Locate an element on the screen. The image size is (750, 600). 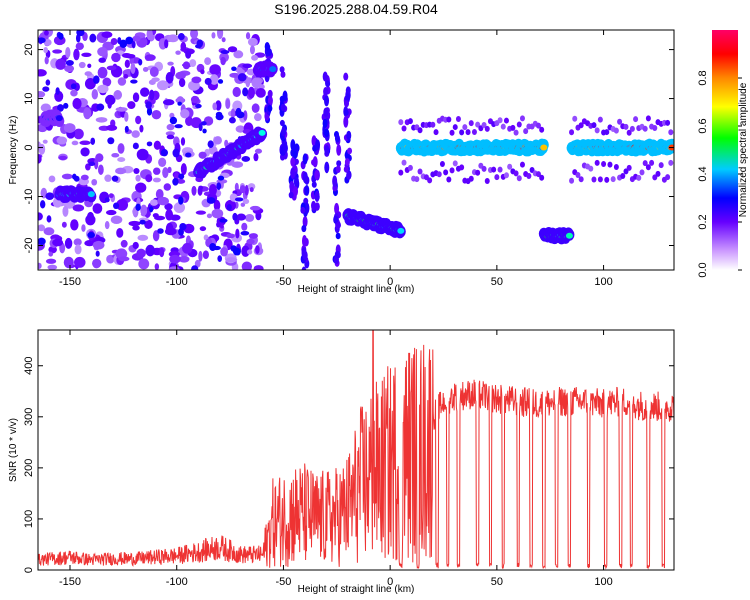
snr-y-label: SNR (10 * v/v) is located at coordinates (13, 450).